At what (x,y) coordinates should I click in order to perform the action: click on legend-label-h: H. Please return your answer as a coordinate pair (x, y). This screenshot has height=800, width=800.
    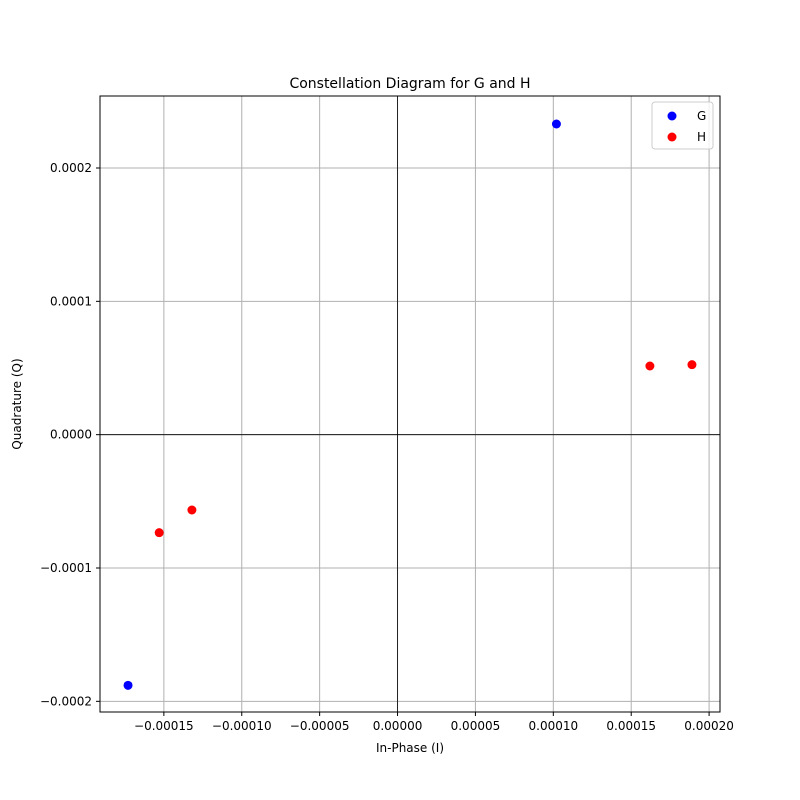
    Looking at the image, I should click on (701, 137).